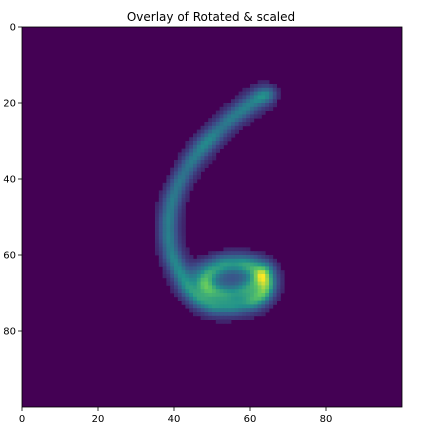  What do you see at coordinates (13, 28) in the screenshot?
I see `y-tick-label: 0` at bounding box center [13, 28].